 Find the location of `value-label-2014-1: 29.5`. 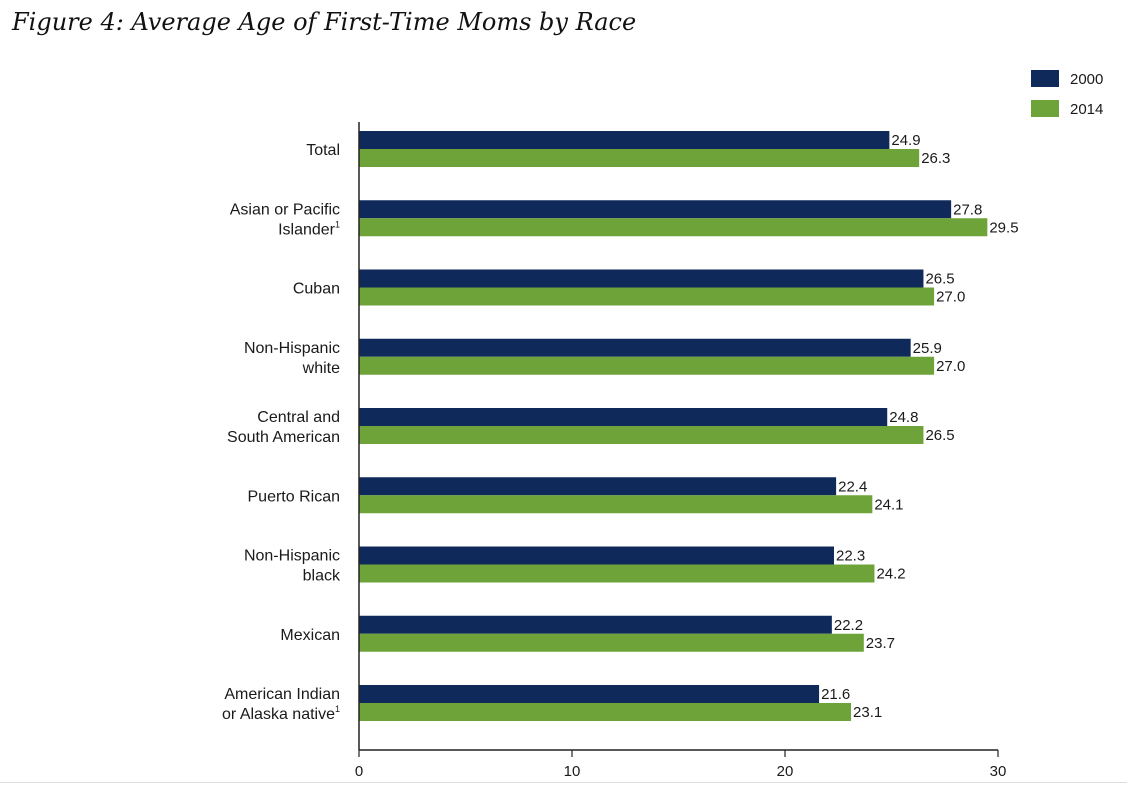

value-label-2014-1: 29.5 is located at coordinates (1003, 227).